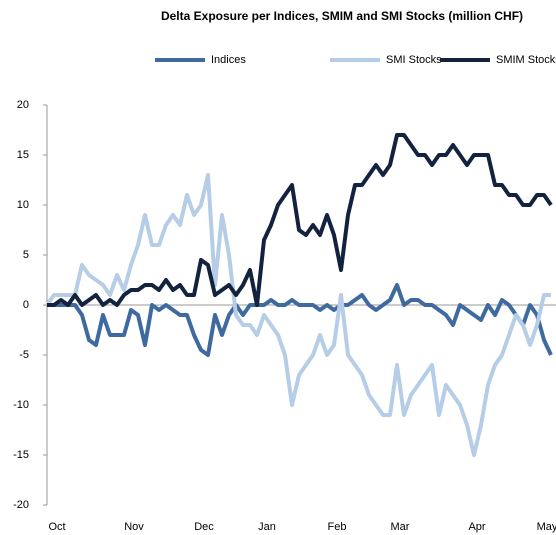  I want to click on y-tick-label: -15, so click(21, 455).